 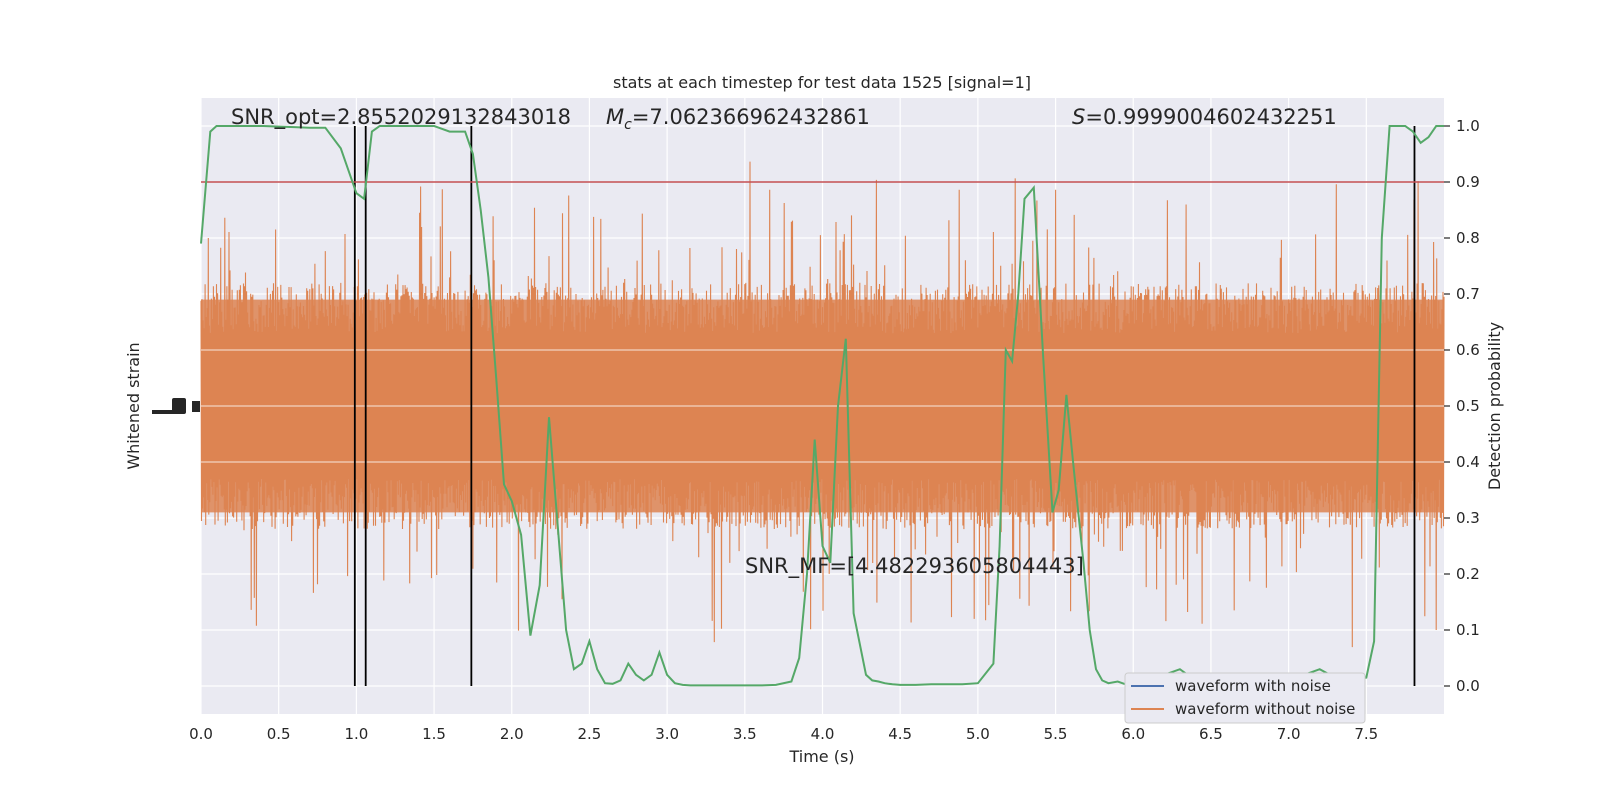 What do you see at coordinates (978, 734) in the screenshot?
I see `x-tick-label: 5.0` at bounding box center [978, 734].